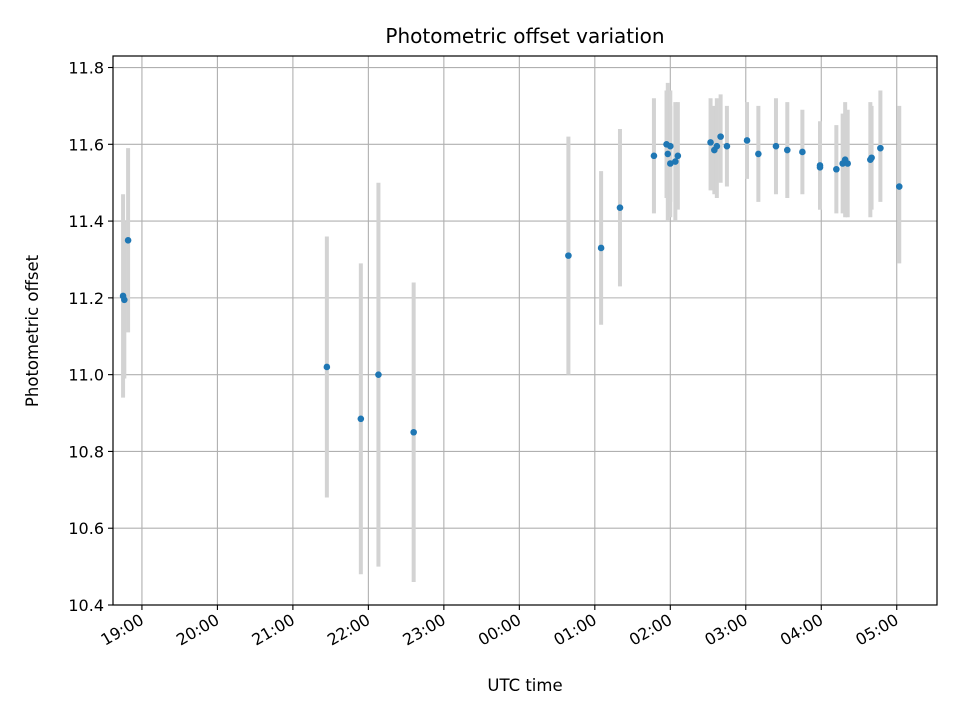  What do you see at coordinates (86, 375) in the screenshot?
I see `y-tick-label: 11.0` at bounding box center [86, 375].